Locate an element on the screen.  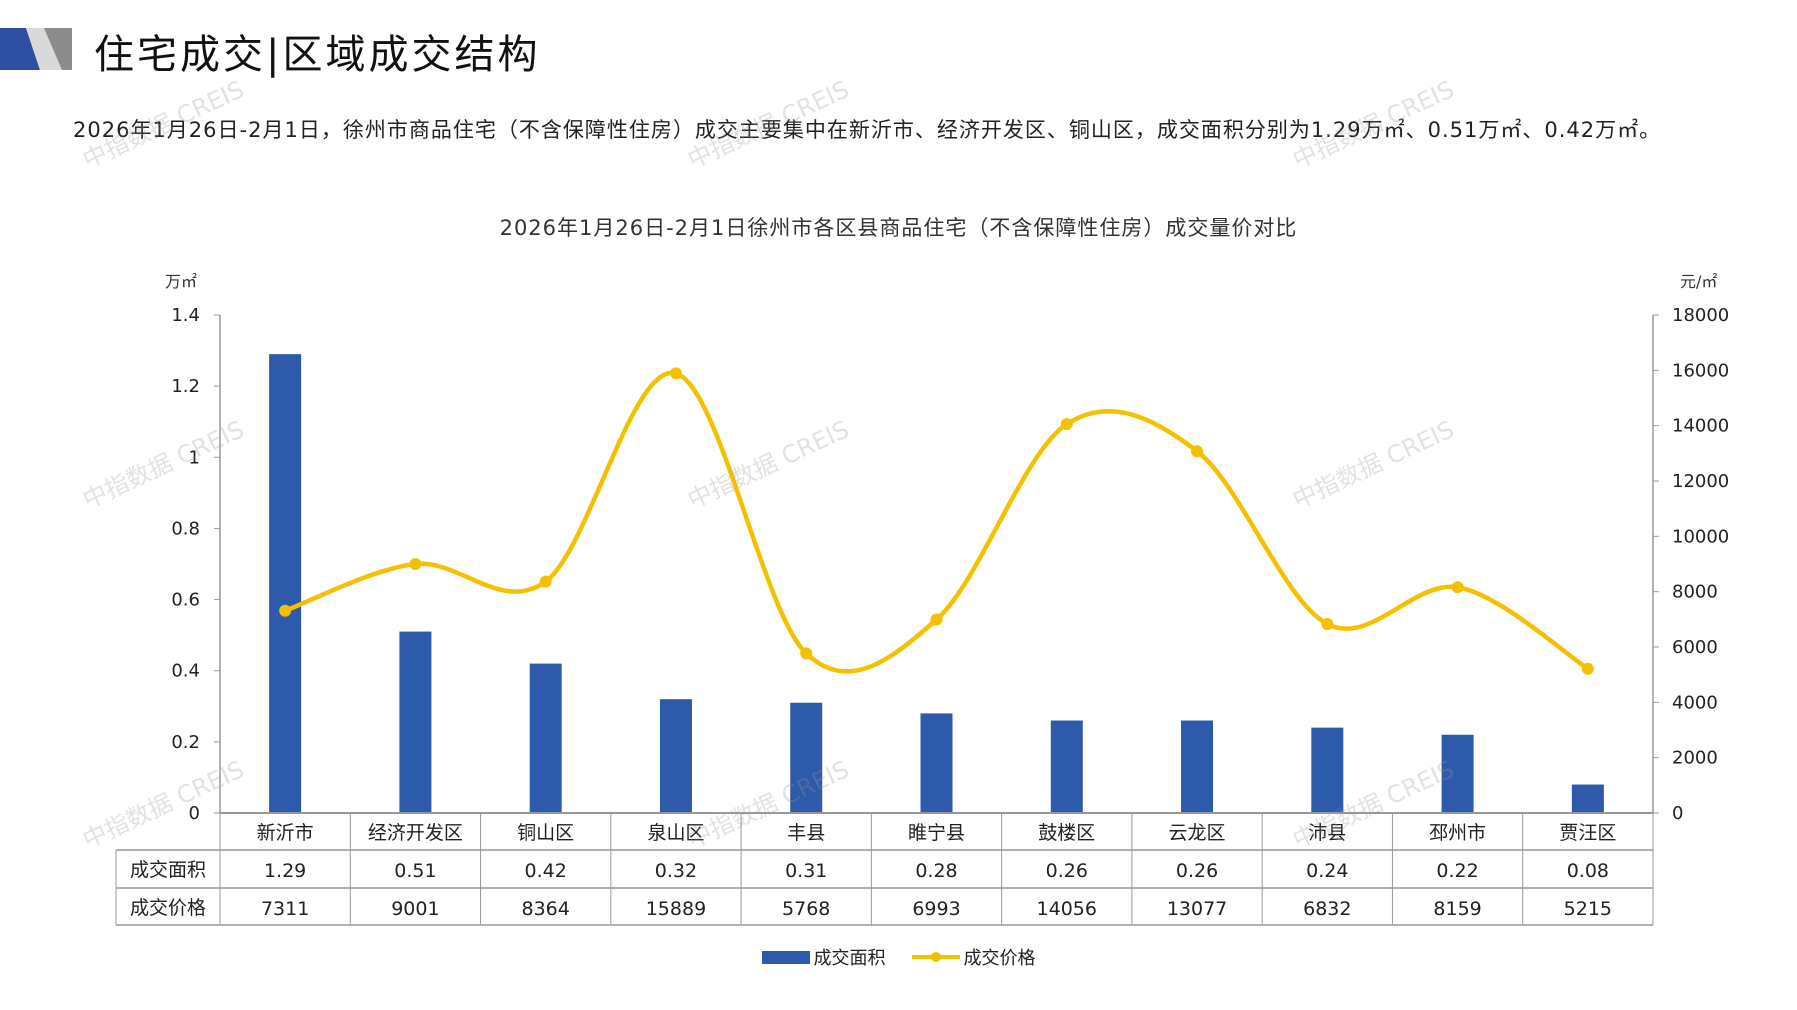
category-label: 沛县 is located at coordinates (1327, 833).